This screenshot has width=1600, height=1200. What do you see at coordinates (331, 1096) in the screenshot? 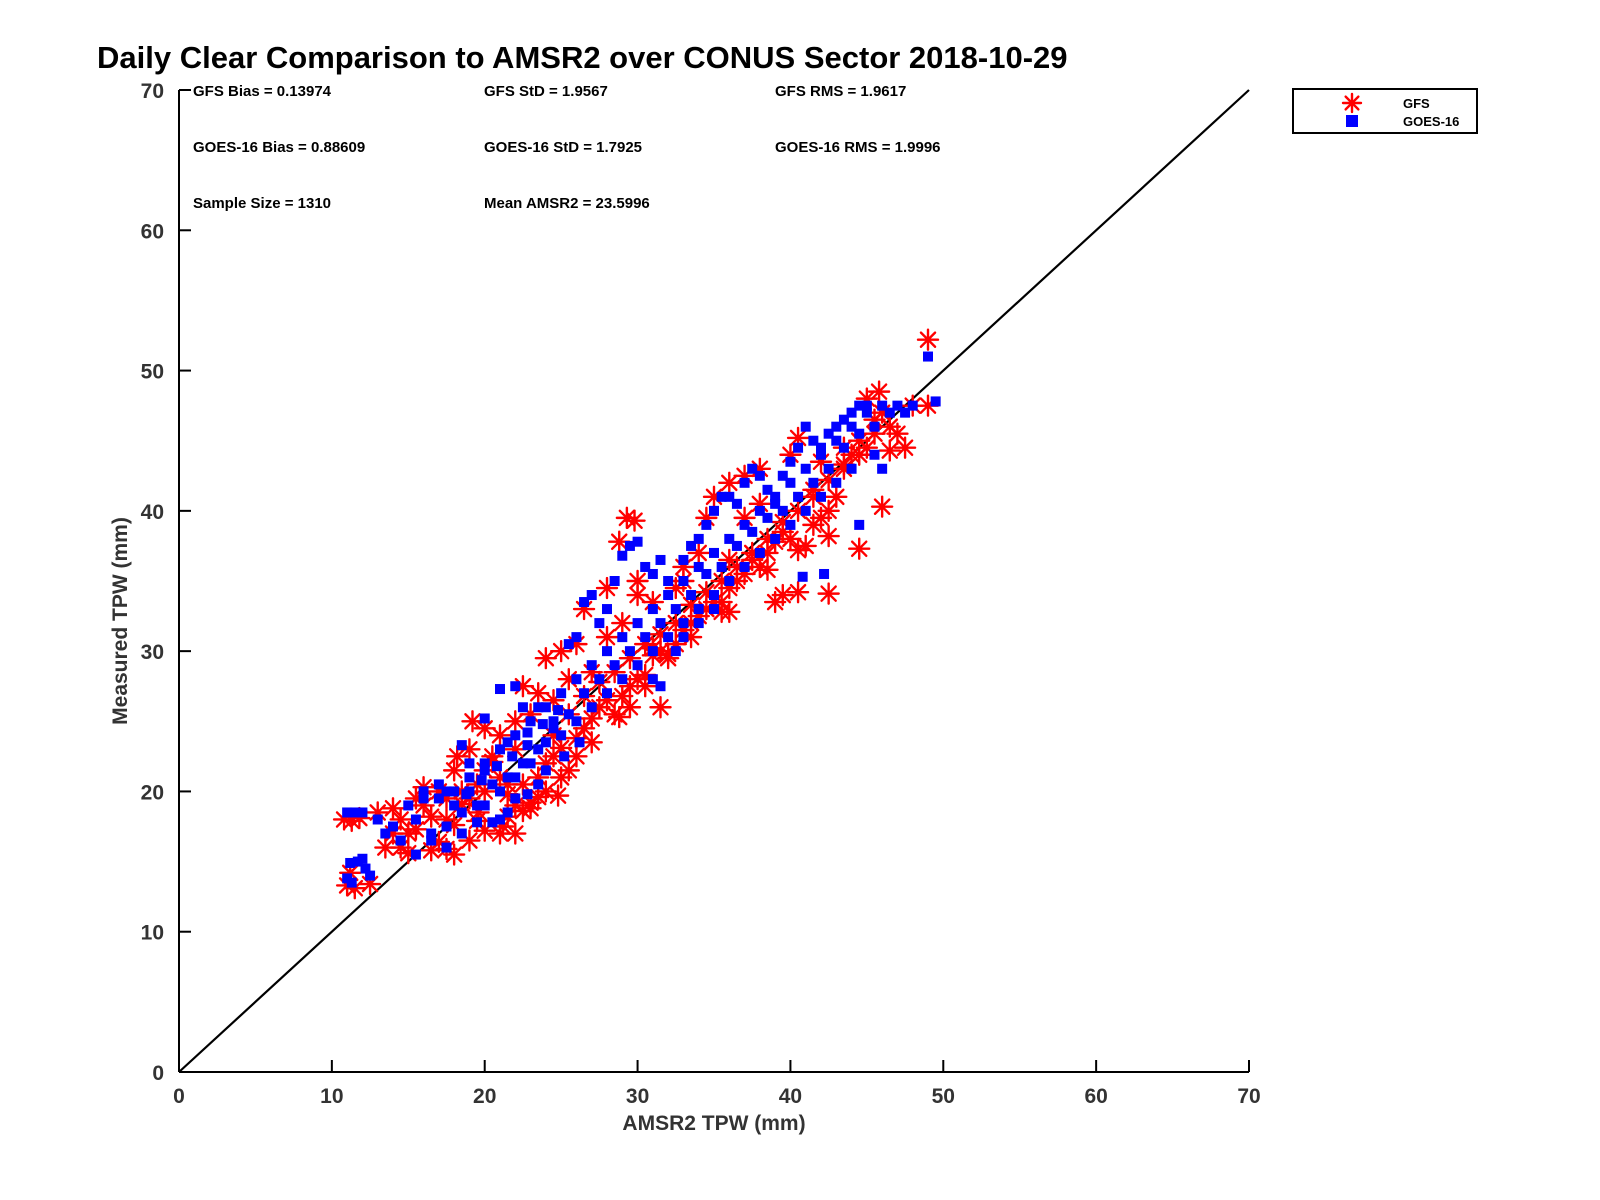
I see `x-tick-label: 10` at bounding box center [331, 1096].